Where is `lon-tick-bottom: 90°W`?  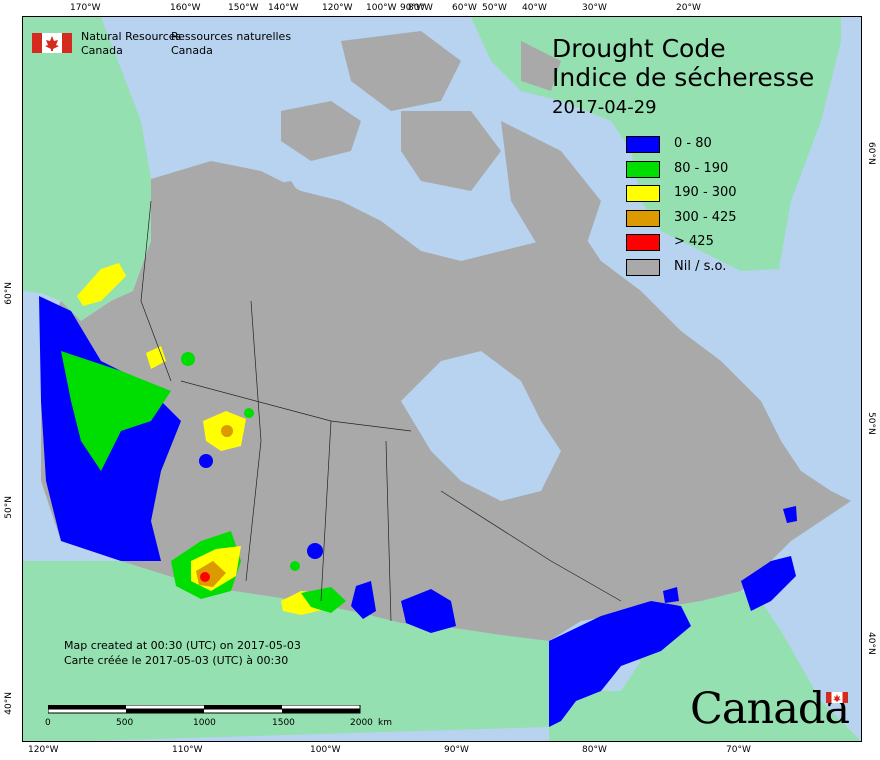 lon-tick-bottom: 90°W is located at coordinates (456, 750).